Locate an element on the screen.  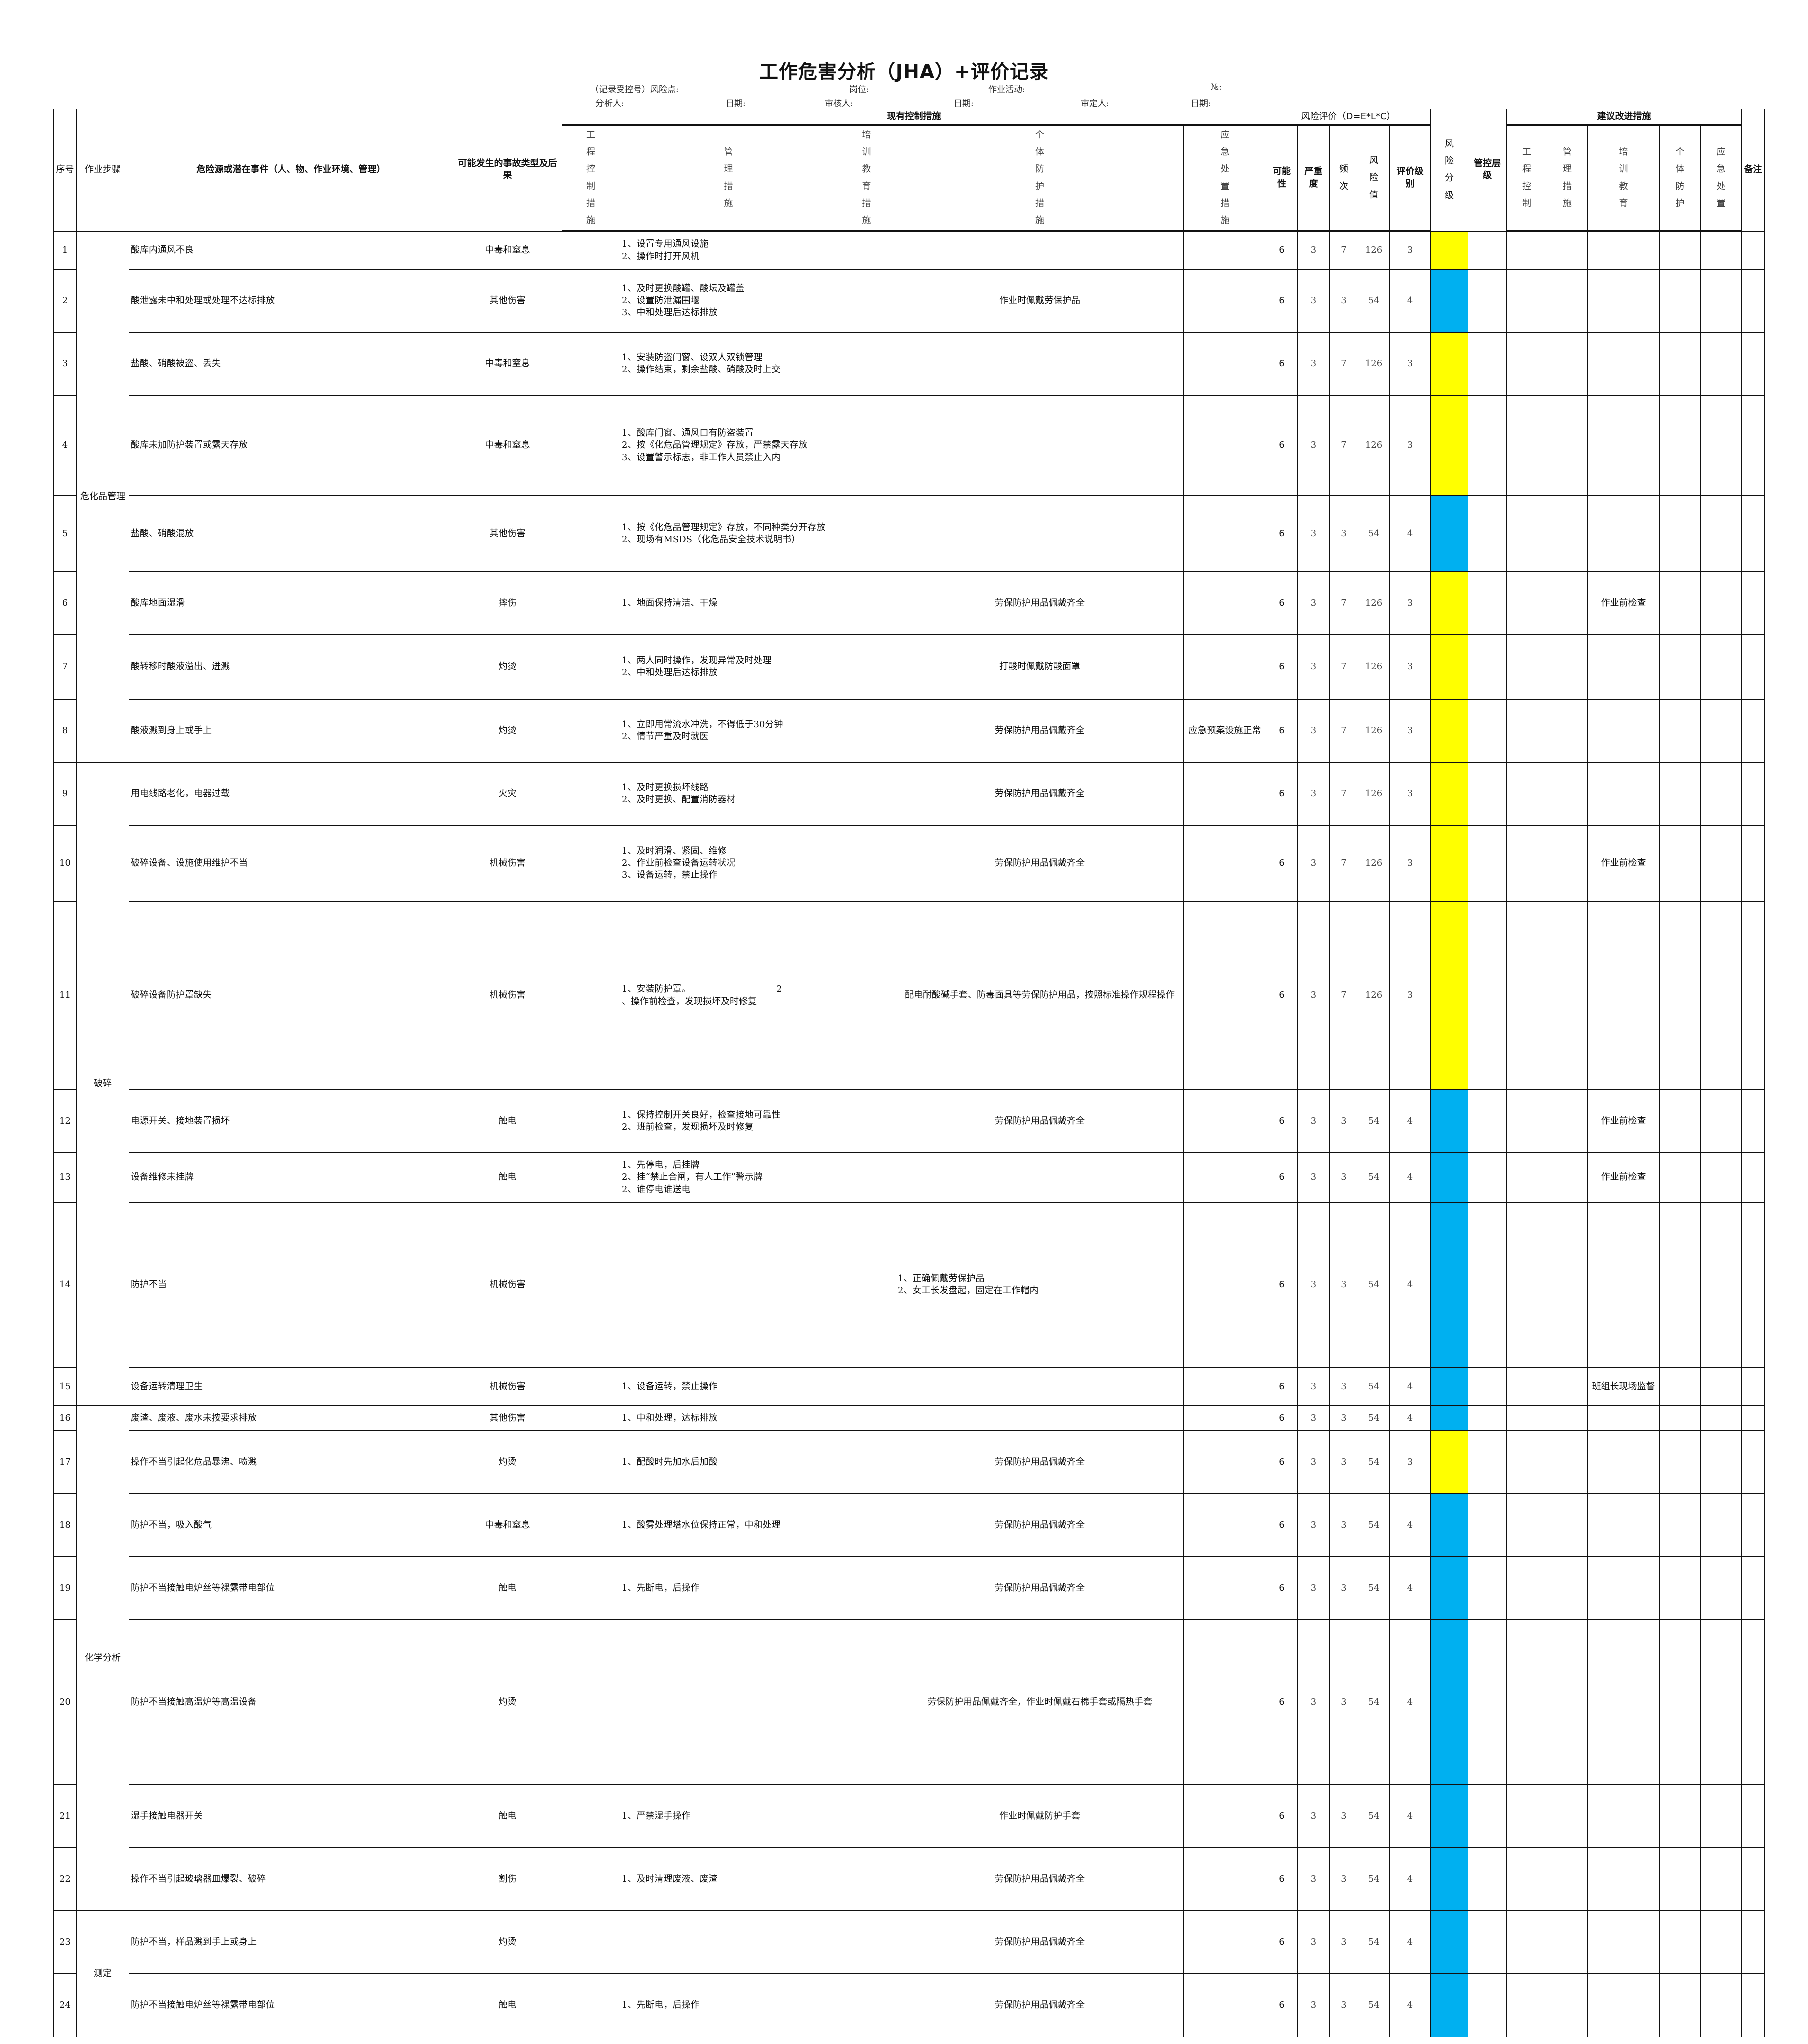
header-improve-ppe: 个体防护 is located at coordinates (1680, 179).